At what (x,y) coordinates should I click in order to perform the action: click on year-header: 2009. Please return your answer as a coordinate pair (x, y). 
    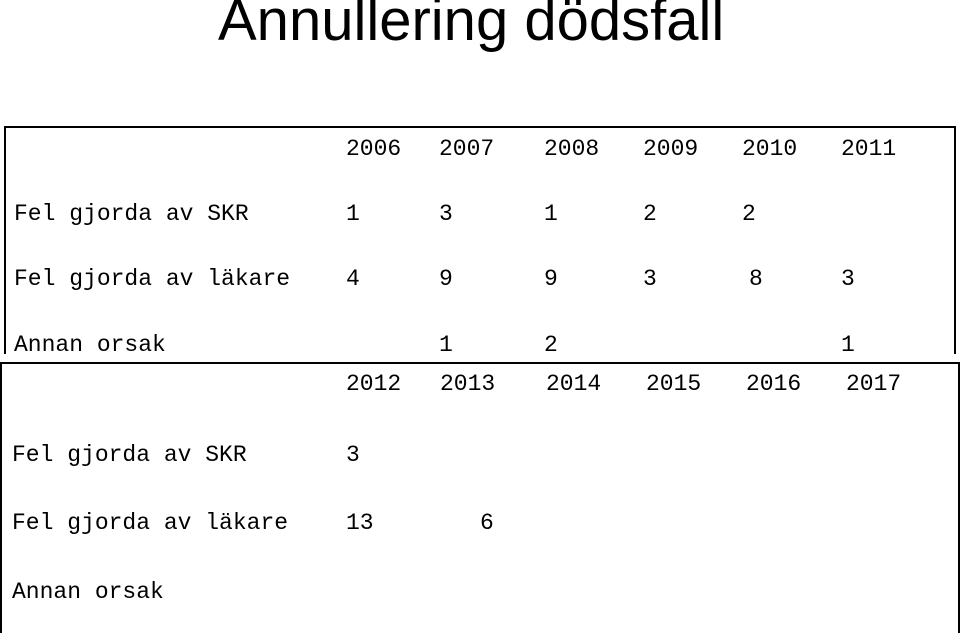
    Looking at the image, I should click on (671, 149).